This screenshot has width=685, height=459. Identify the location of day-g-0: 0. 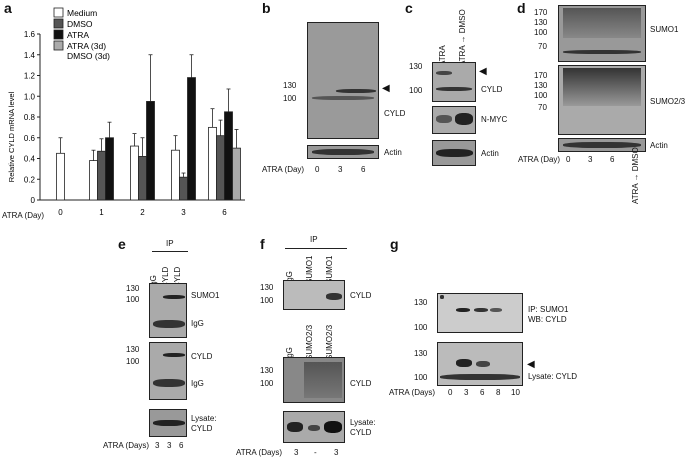
(450, 392).